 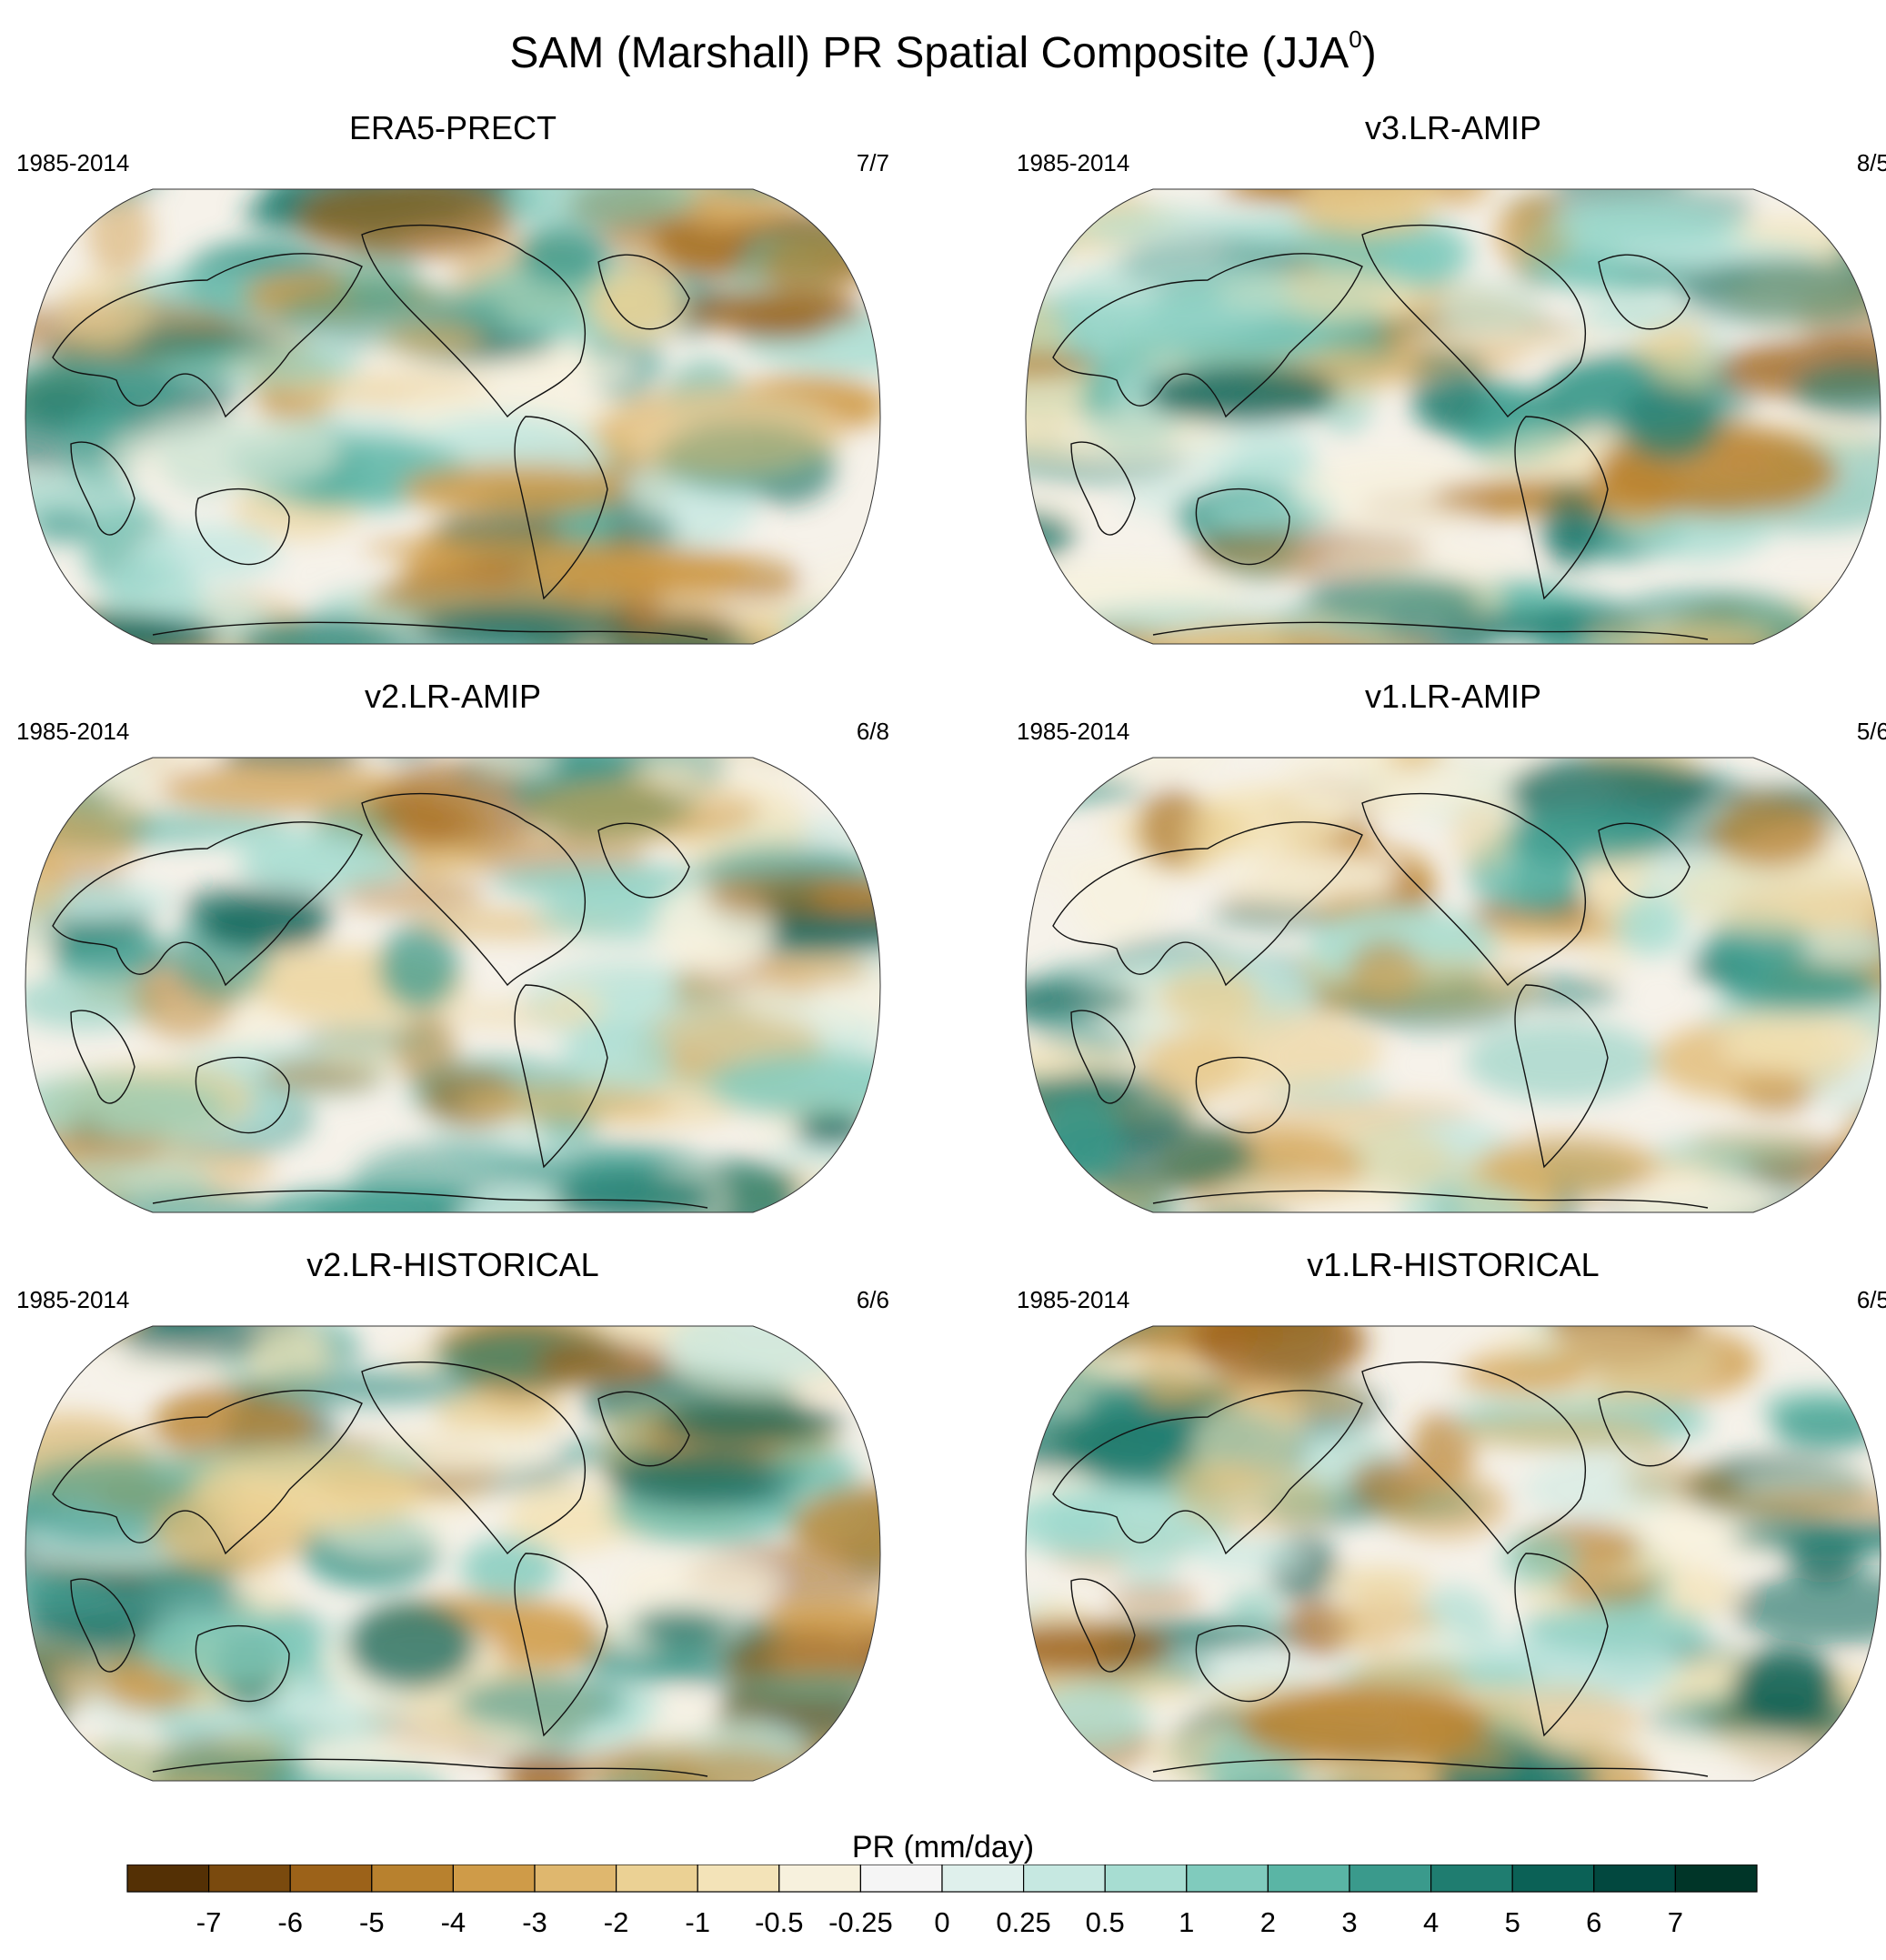 What do you see at coordinates (872, 162) in the screenshot?
I see `panel-count: 7/7` at bounding box center [872, 162].